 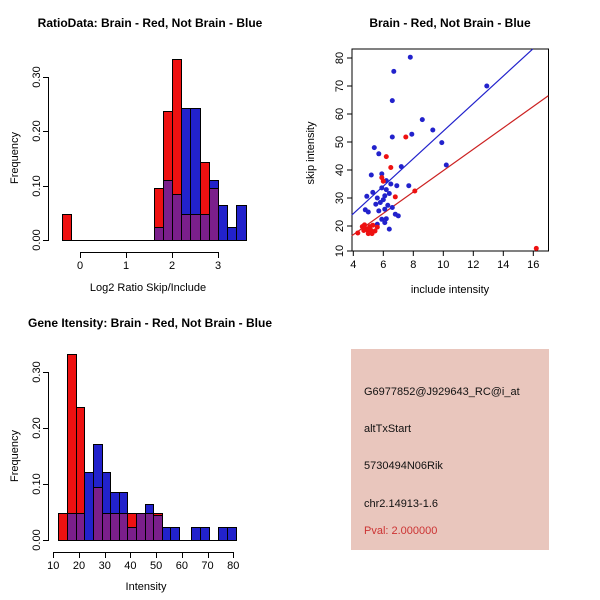 What do you see at coordinates (340, 114) in the screenshot?
I see `y-tick-label: 60` at bounding box center [340, 114].